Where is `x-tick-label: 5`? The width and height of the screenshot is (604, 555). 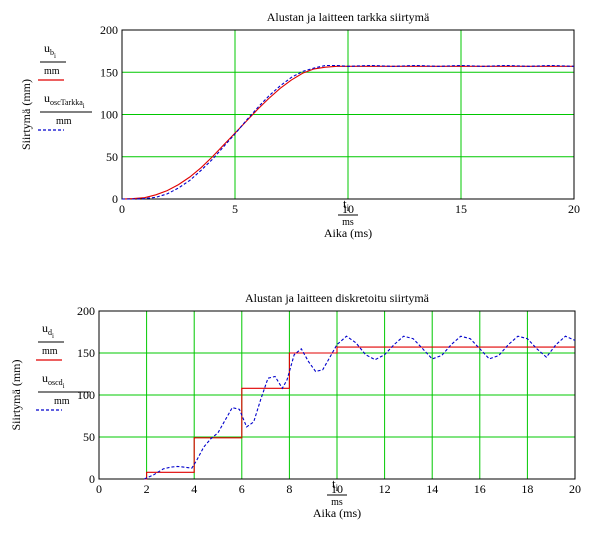 x-tick-label: 5 is located at coordinates (235, 209).